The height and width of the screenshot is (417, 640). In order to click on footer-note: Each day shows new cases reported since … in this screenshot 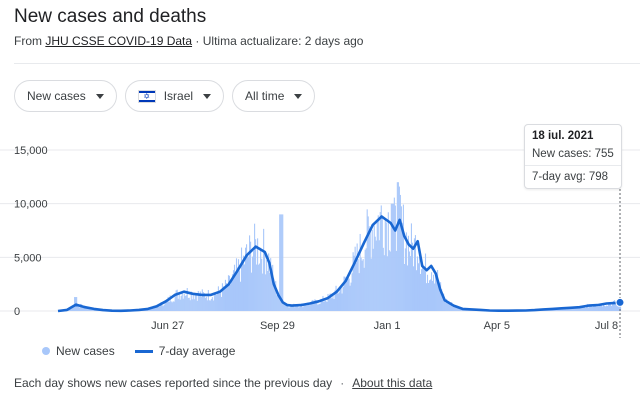, I will do `click(223, 383)`.